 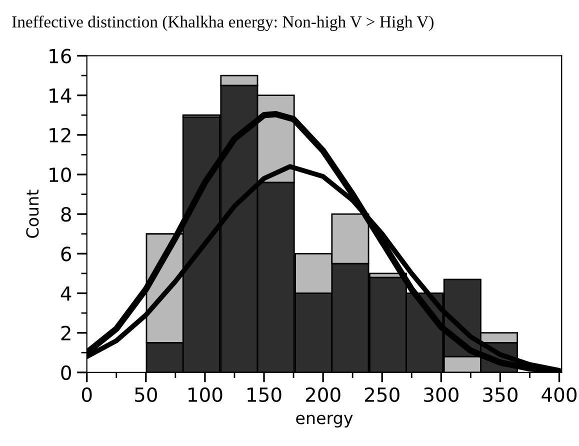 What do you see at coordinates (66, 293) in the screenshot?
I see `y-tick-label: 4` at bounding box center [66, 293].